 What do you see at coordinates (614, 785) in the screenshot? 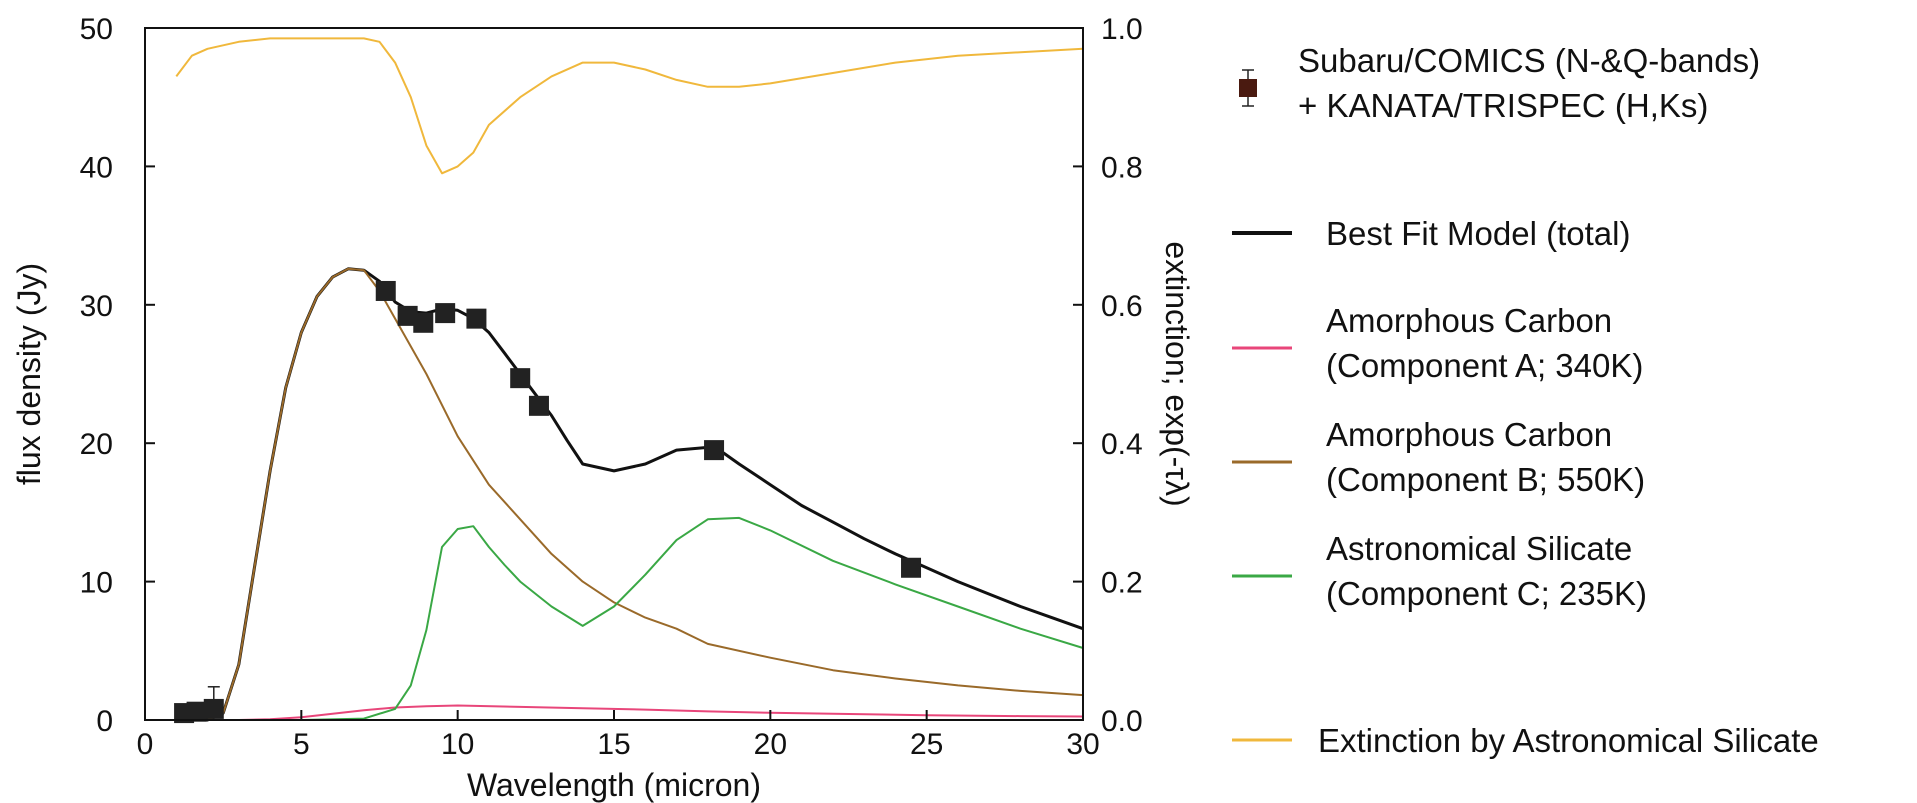
I see `x-axis-title: Wavelength (micron)` at bounding box center [614, 785].